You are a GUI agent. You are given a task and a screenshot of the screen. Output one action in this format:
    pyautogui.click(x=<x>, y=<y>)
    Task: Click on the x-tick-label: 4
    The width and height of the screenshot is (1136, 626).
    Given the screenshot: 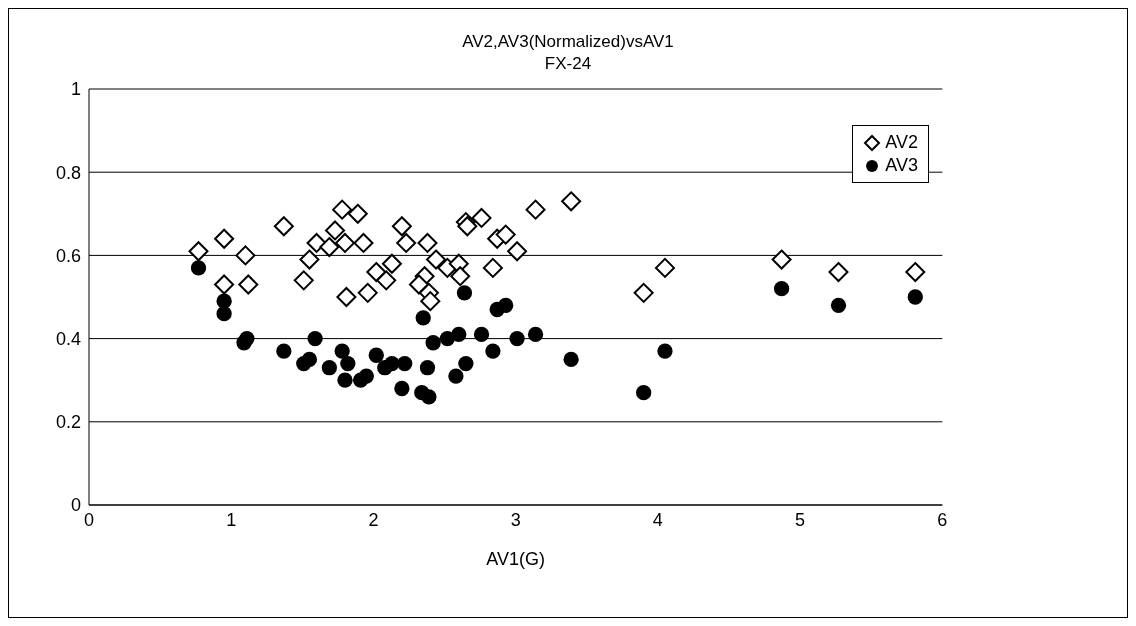 What is the action you would take?
    pyautogui.click(x=657, y=519)
    